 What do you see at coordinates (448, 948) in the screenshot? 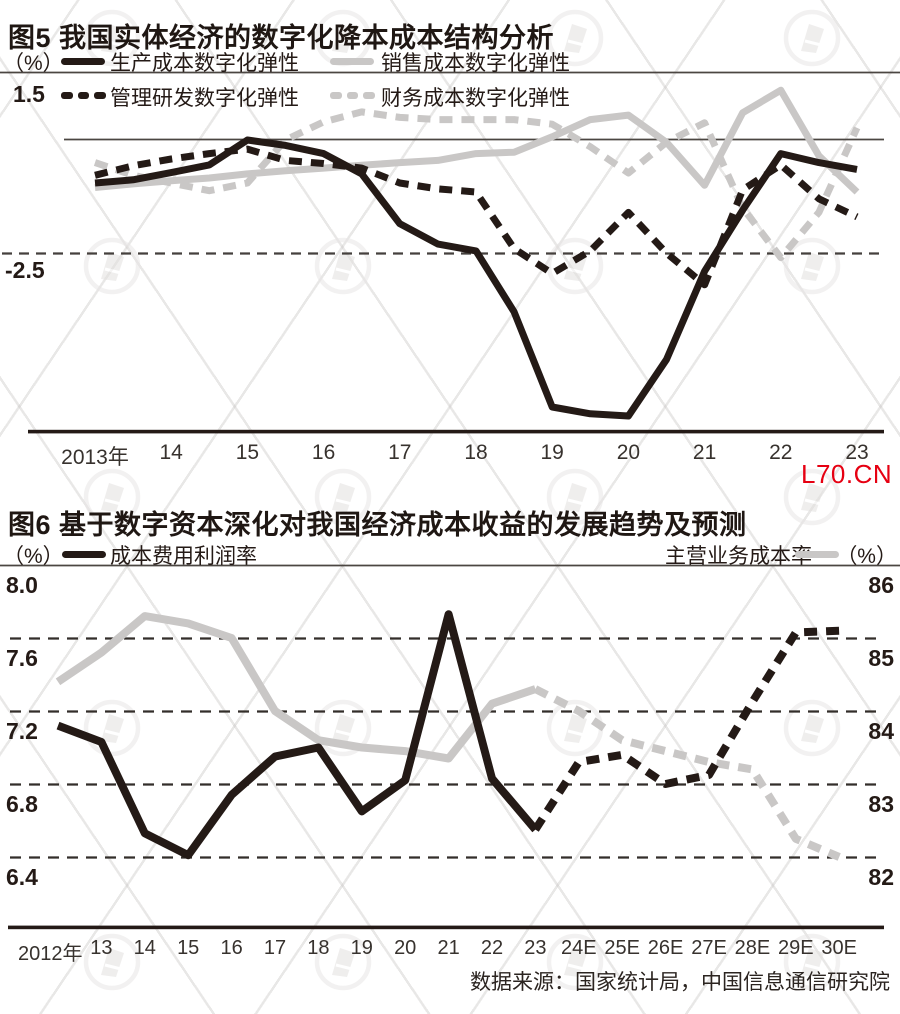
I see `fig6-x-tick: 21` at bounding box center [448, 948].